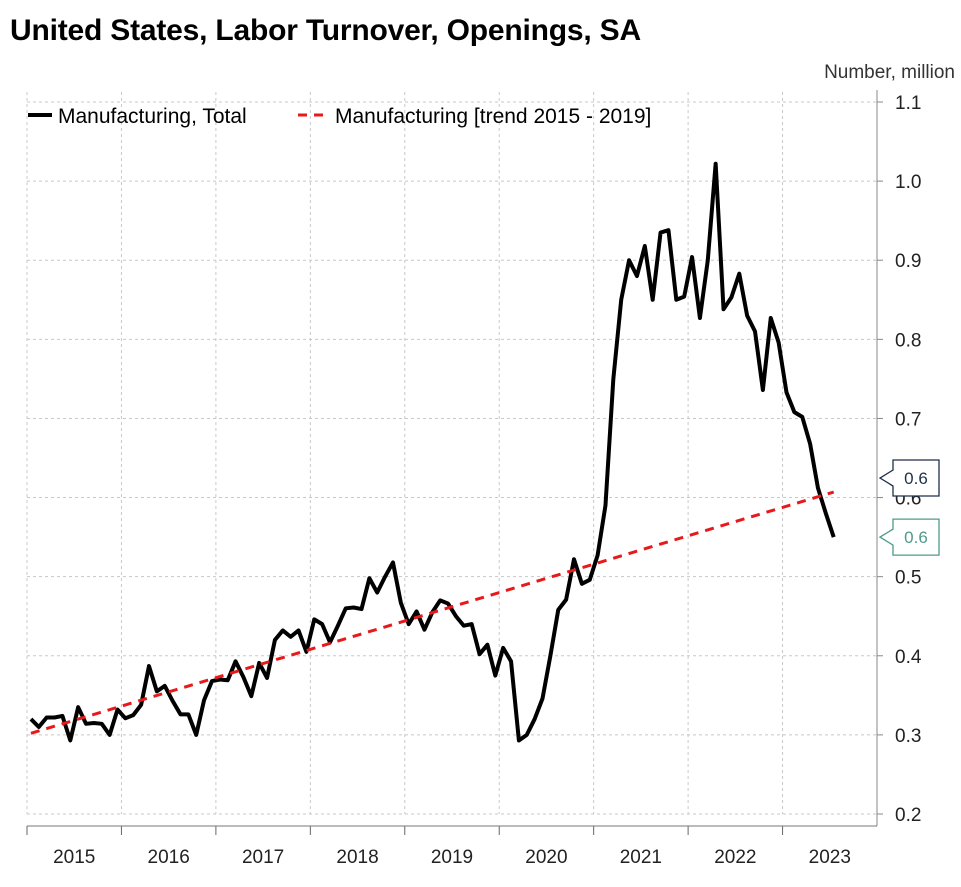 The image size is (961, 887). I want to click on x-tick-label: 2017, so click(263, 857).